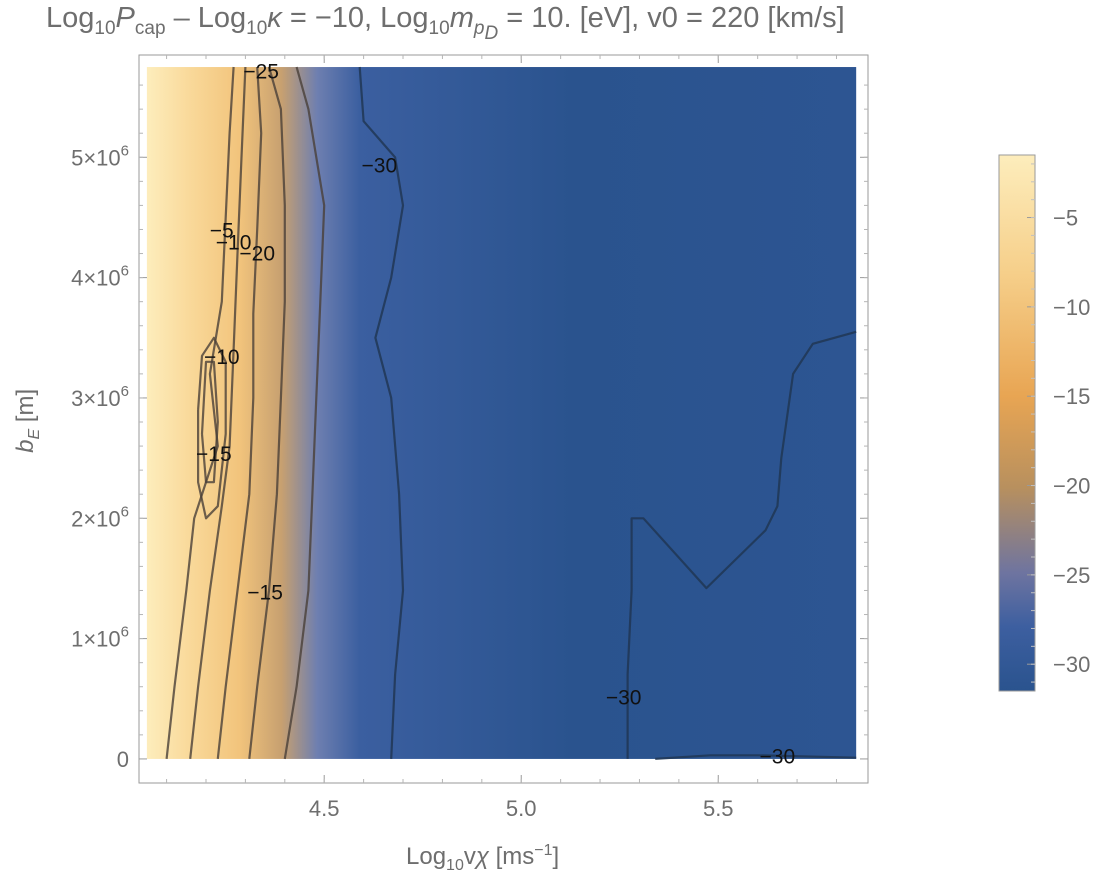 The width and height of the screenshot is (1115, 883). Describe the element at coordinates (257, 253) in the screenshot. I see `contour-label: −20` at that location.